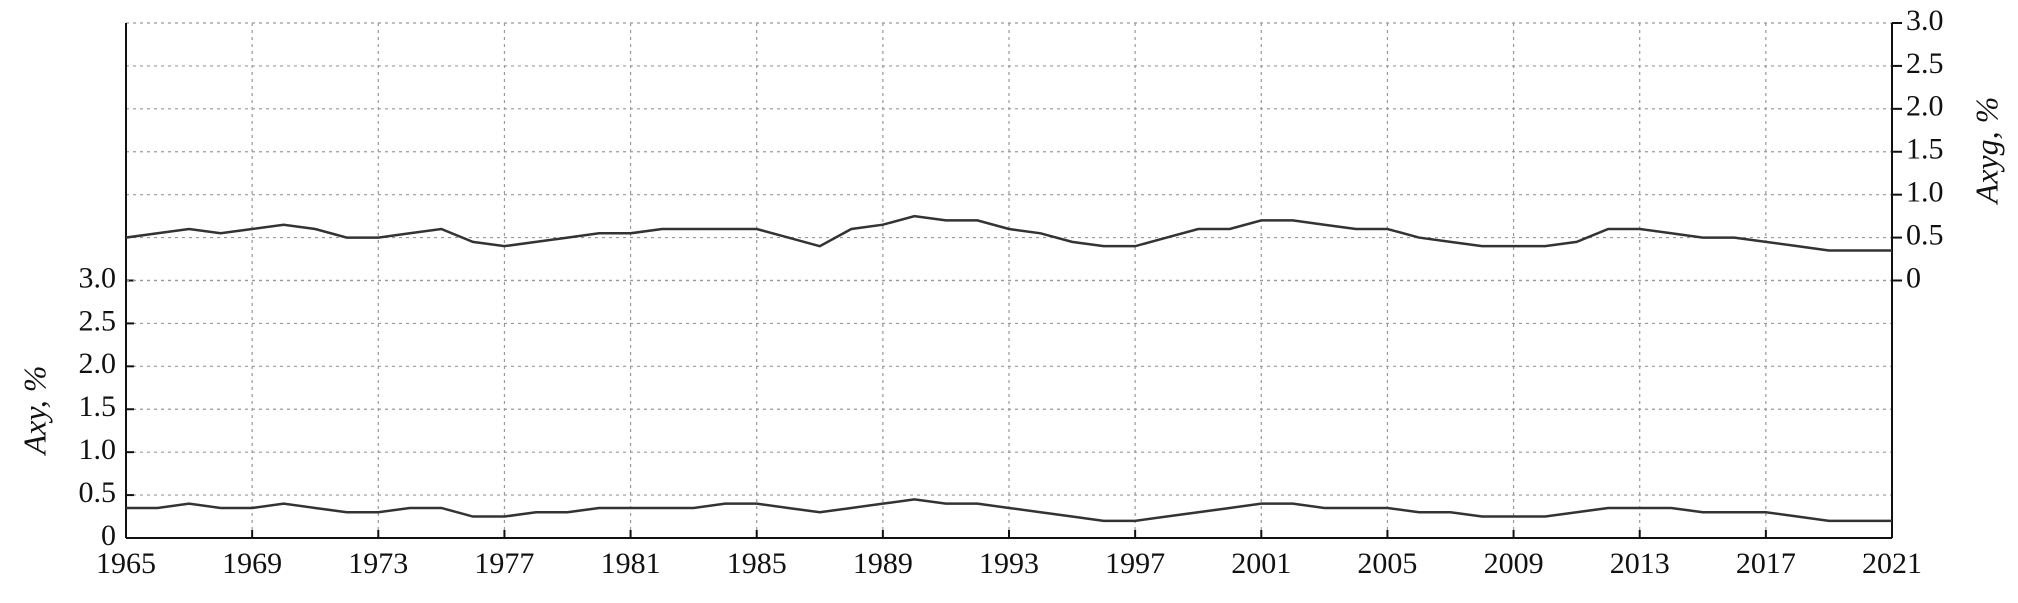  I want to click on y2-axis-label: Axyg, %, so click(1986, 151).